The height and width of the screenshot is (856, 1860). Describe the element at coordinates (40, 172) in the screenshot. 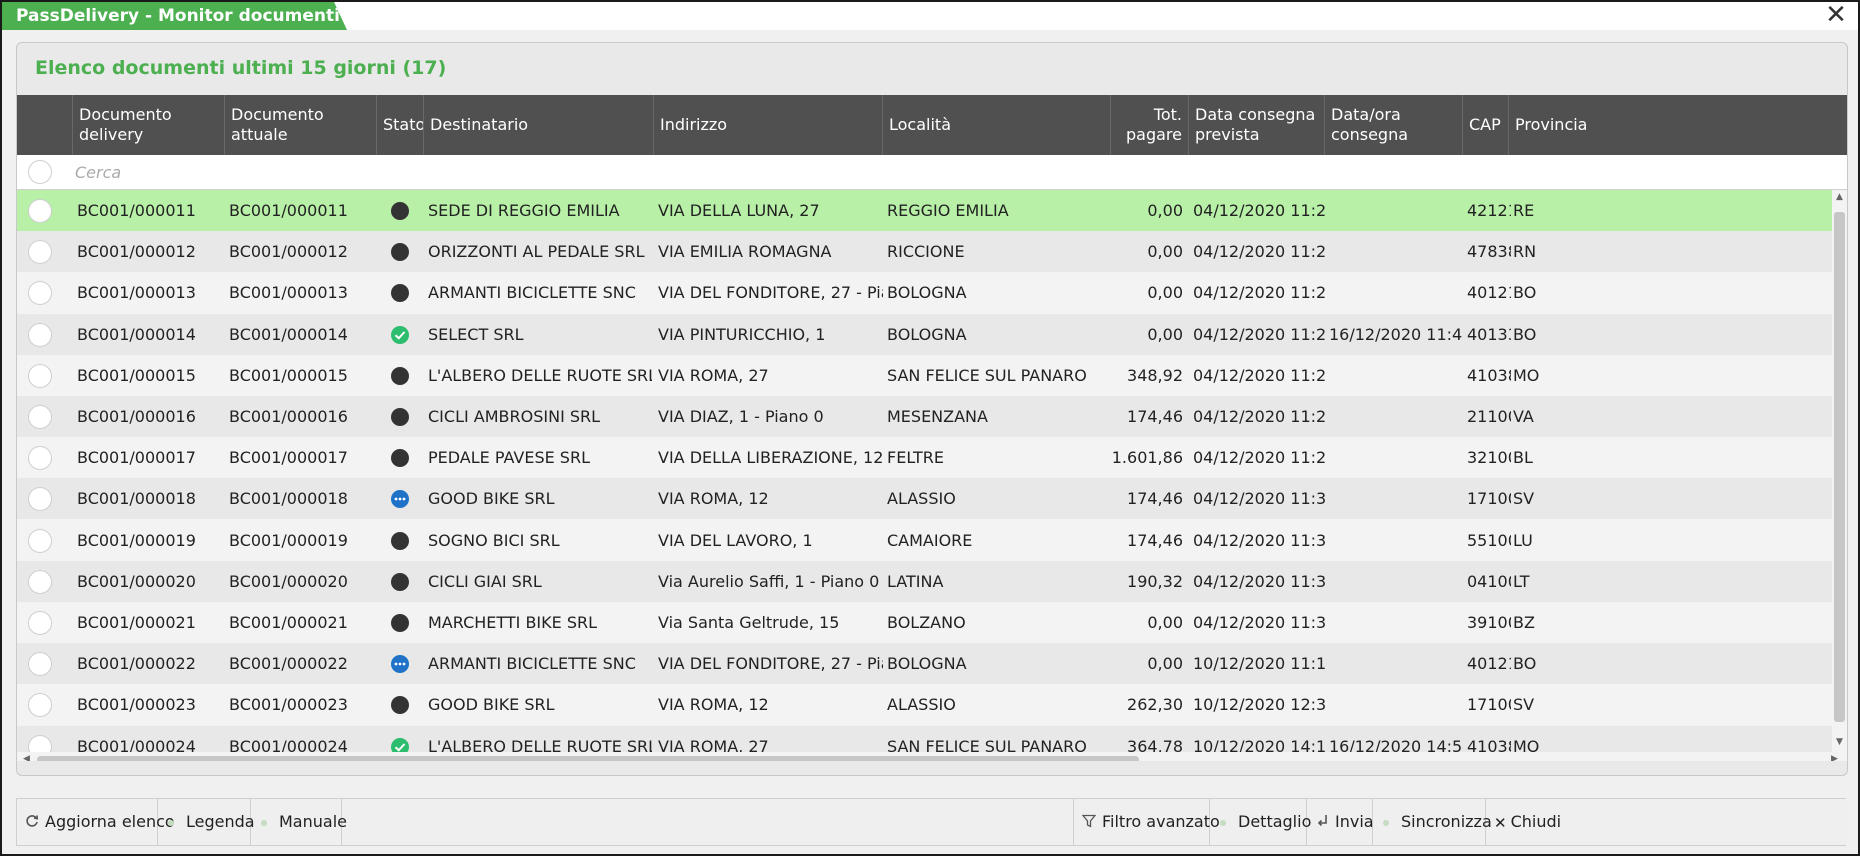

I see `select-all-toggle` at that location.